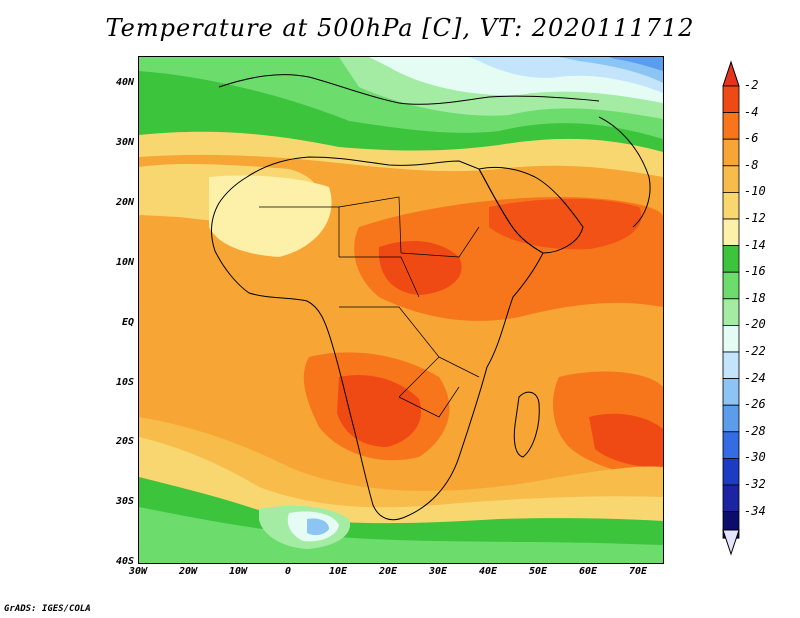 The height and width of the screenshot is (618, 800). What do you see at coordinates (409, 89) in the screenshot?
I see `mediterranean-coastline` at bounding box center [409, 89].